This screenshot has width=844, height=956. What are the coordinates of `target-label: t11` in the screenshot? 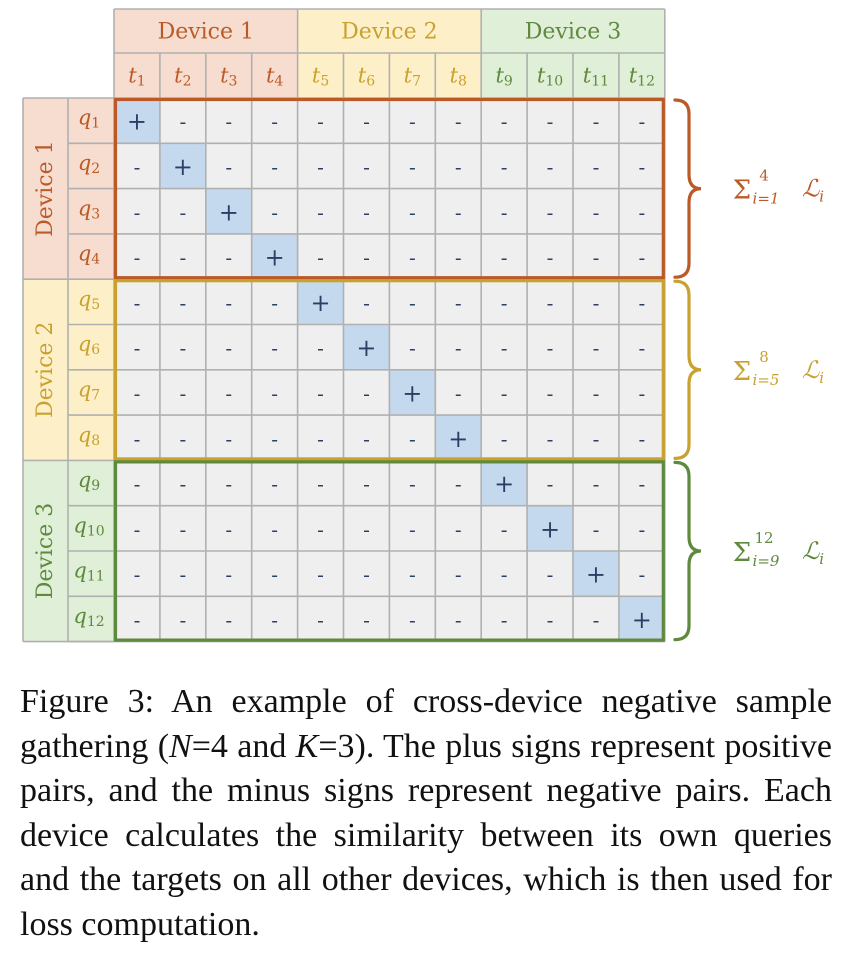 It's located at (596, 77).